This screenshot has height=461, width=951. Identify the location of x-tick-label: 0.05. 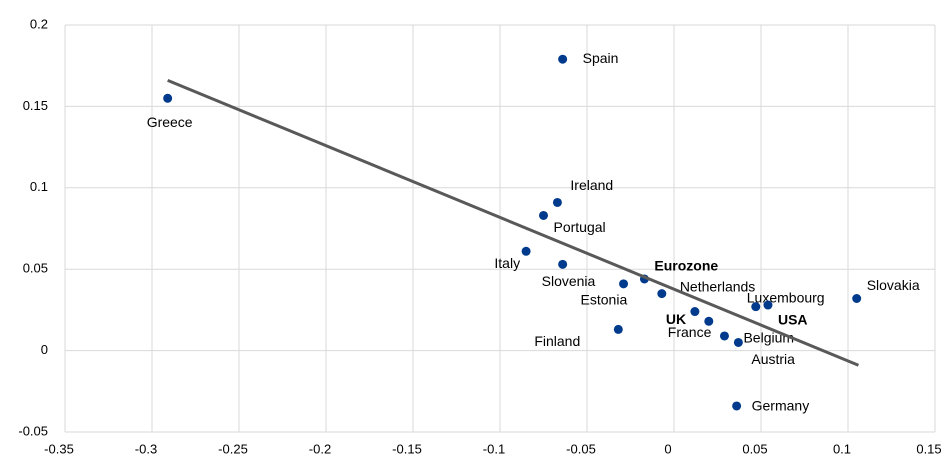
(754, 448).